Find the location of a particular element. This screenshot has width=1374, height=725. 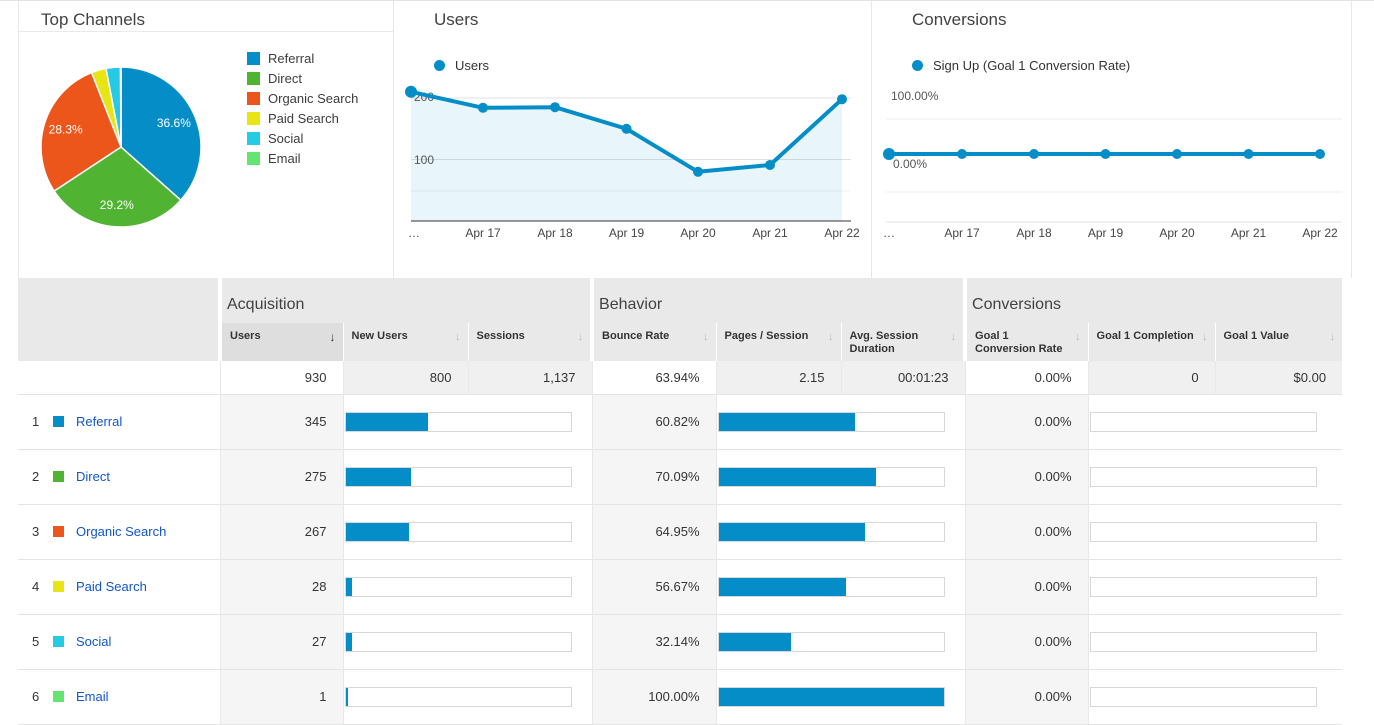

totals-blank is located at coordinates (119, 377).